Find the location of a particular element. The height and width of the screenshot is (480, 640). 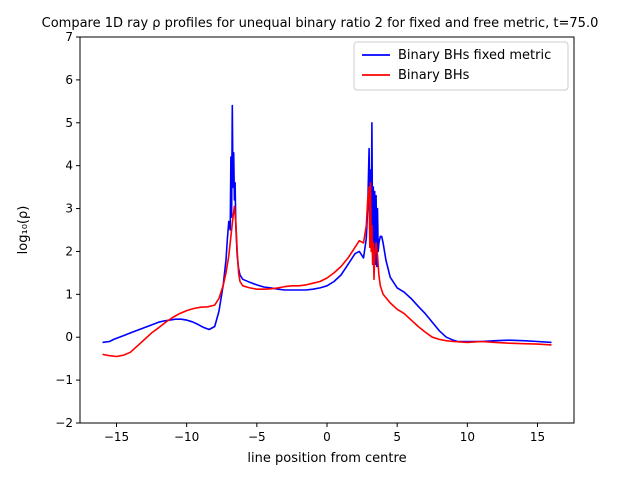

y-tick-label: −2 is located at coordinates (64, 423).